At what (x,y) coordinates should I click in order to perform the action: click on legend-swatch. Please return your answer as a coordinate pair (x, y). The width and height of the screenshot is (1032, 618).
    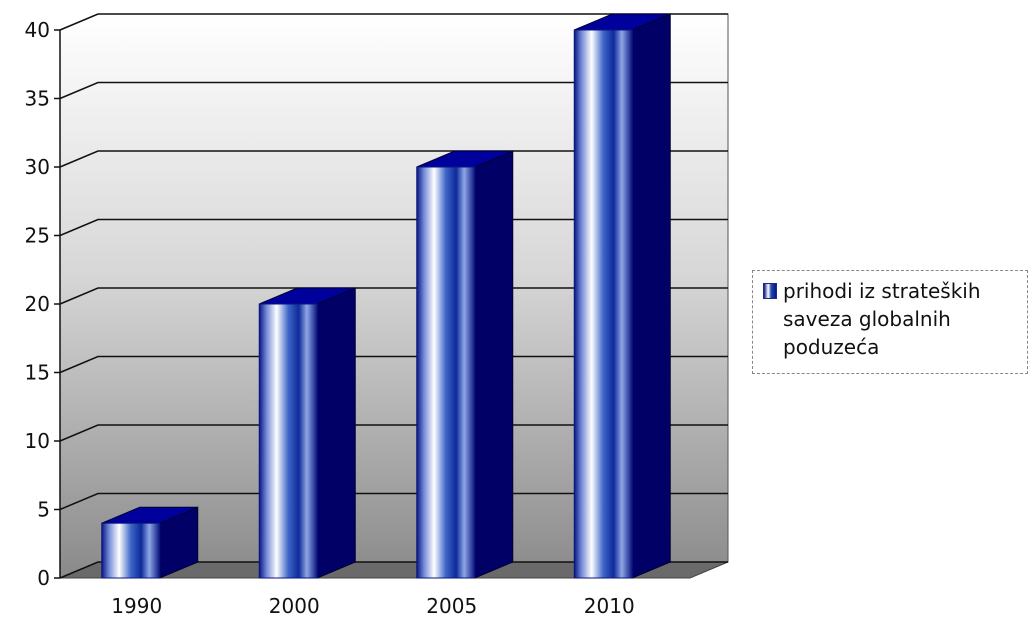
    Looking at the image, I should click on (770, 291).